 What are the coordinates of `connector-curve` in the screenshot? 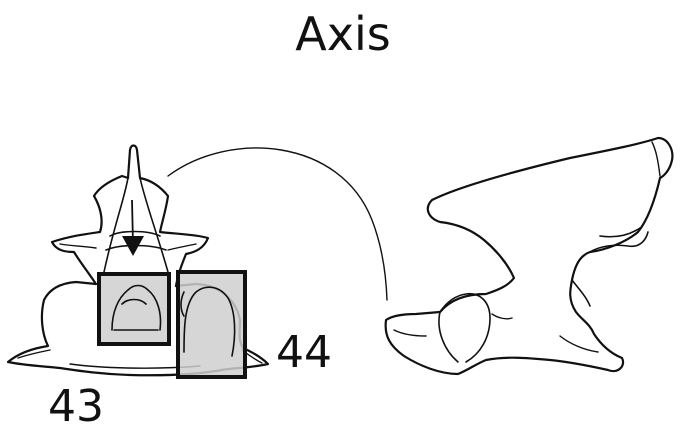 It's located at (277, 224).